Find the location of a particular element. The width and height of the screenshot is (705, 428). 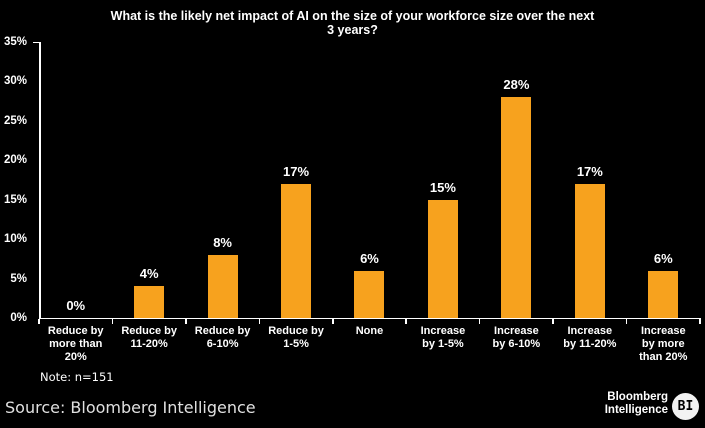

category-label: Reduce by 1-5% is located at coordinates (296, 337).